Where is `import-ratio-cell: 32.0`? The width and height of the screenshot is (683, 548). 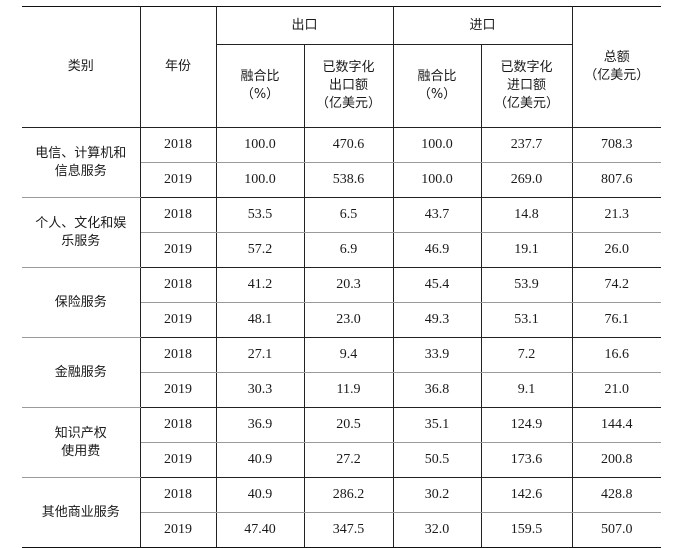 import-ratio-cell: 32.0 is located at coordinates (437, 530).